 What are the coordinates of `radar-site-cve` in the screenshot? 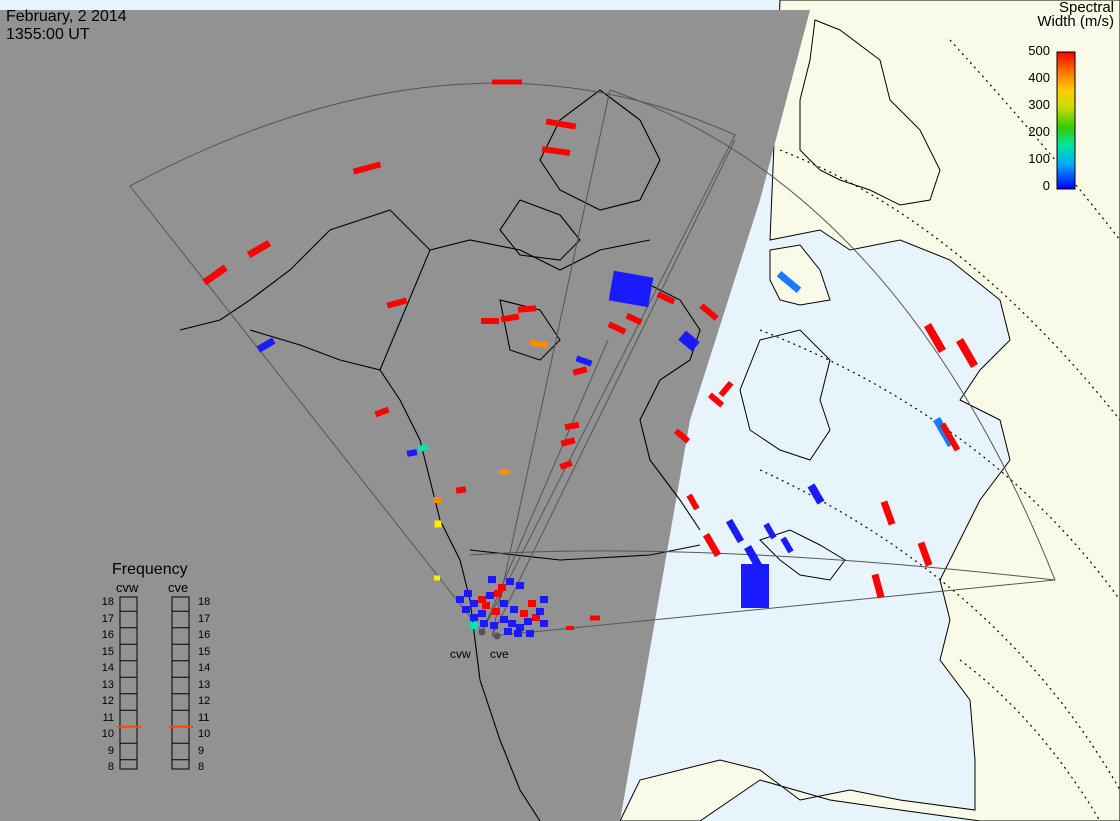 It's located at (497, 636).